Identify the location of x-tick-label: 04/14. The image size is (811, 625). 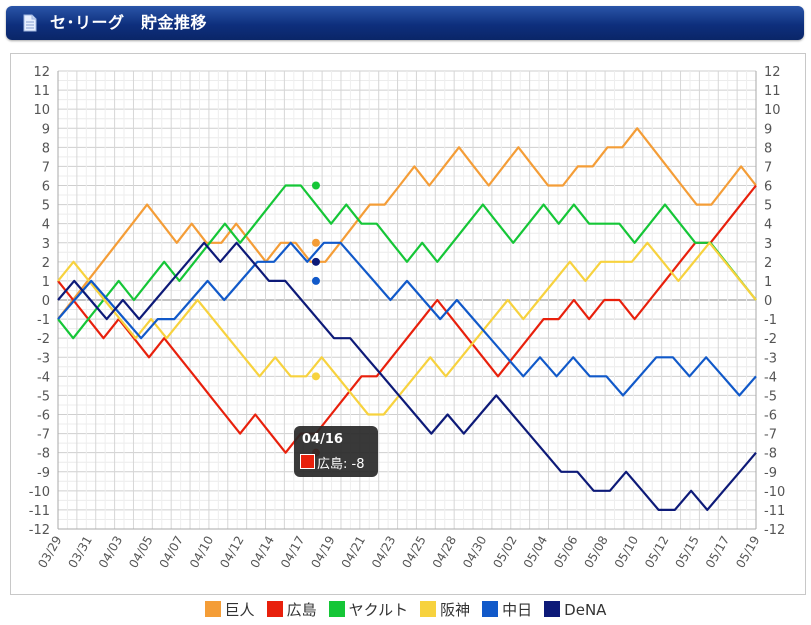
(262, 552).